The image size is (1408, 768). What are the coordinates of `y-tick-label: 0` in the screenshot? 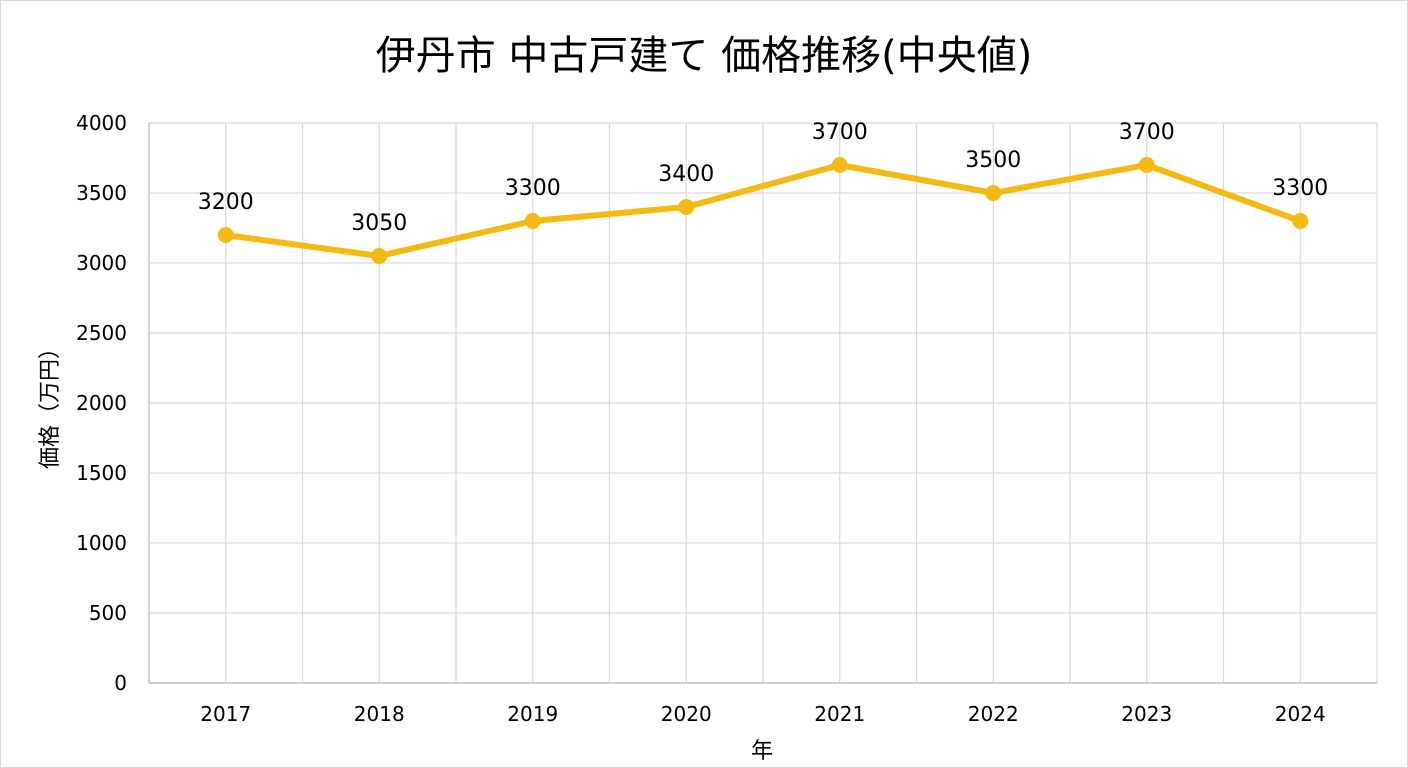 It's located at (120, 683).